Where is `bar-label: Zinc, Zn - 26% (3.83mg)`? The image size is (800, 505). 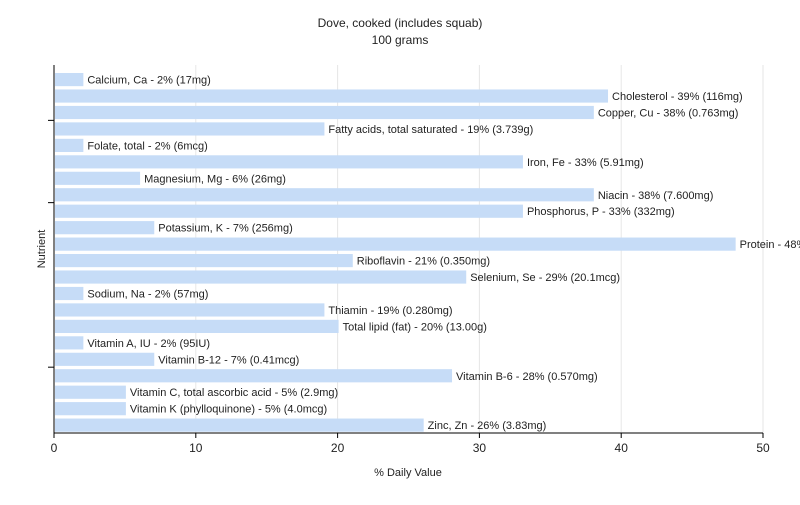
bar-label: Zinc, Zn - 26% (3.83mg) is located at coordinates (487, 426).